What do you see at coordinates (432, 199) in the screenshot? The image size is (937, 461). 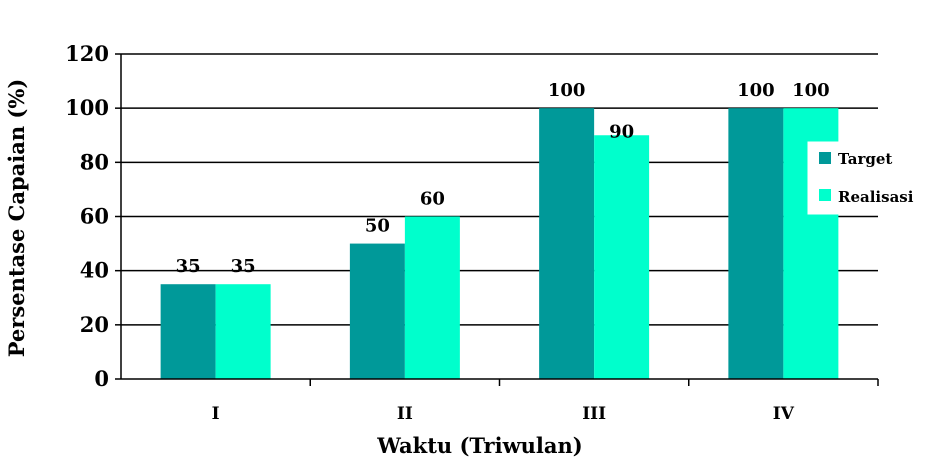 I see `data-label-realisasi-II: 60` at bounding box center [432, 199].